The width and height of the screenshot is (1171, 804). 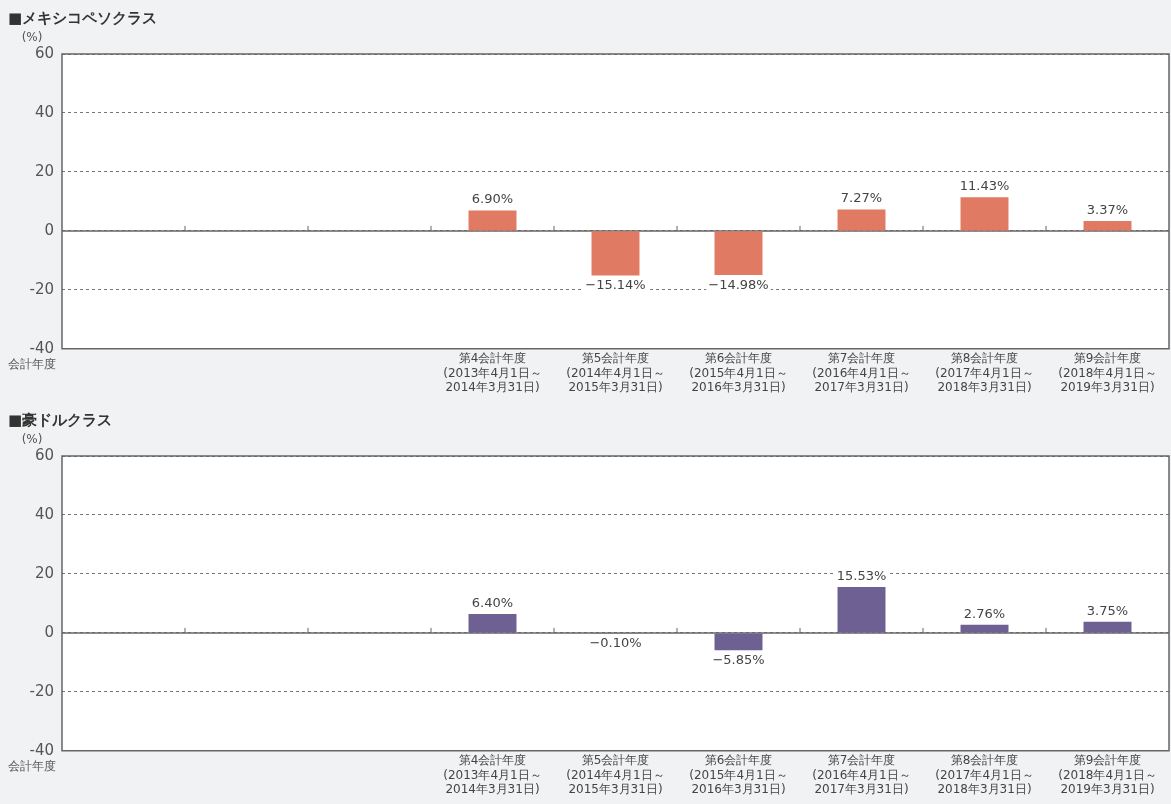 I want to click on data-label: −0.10%, so click(x=615, y=643).